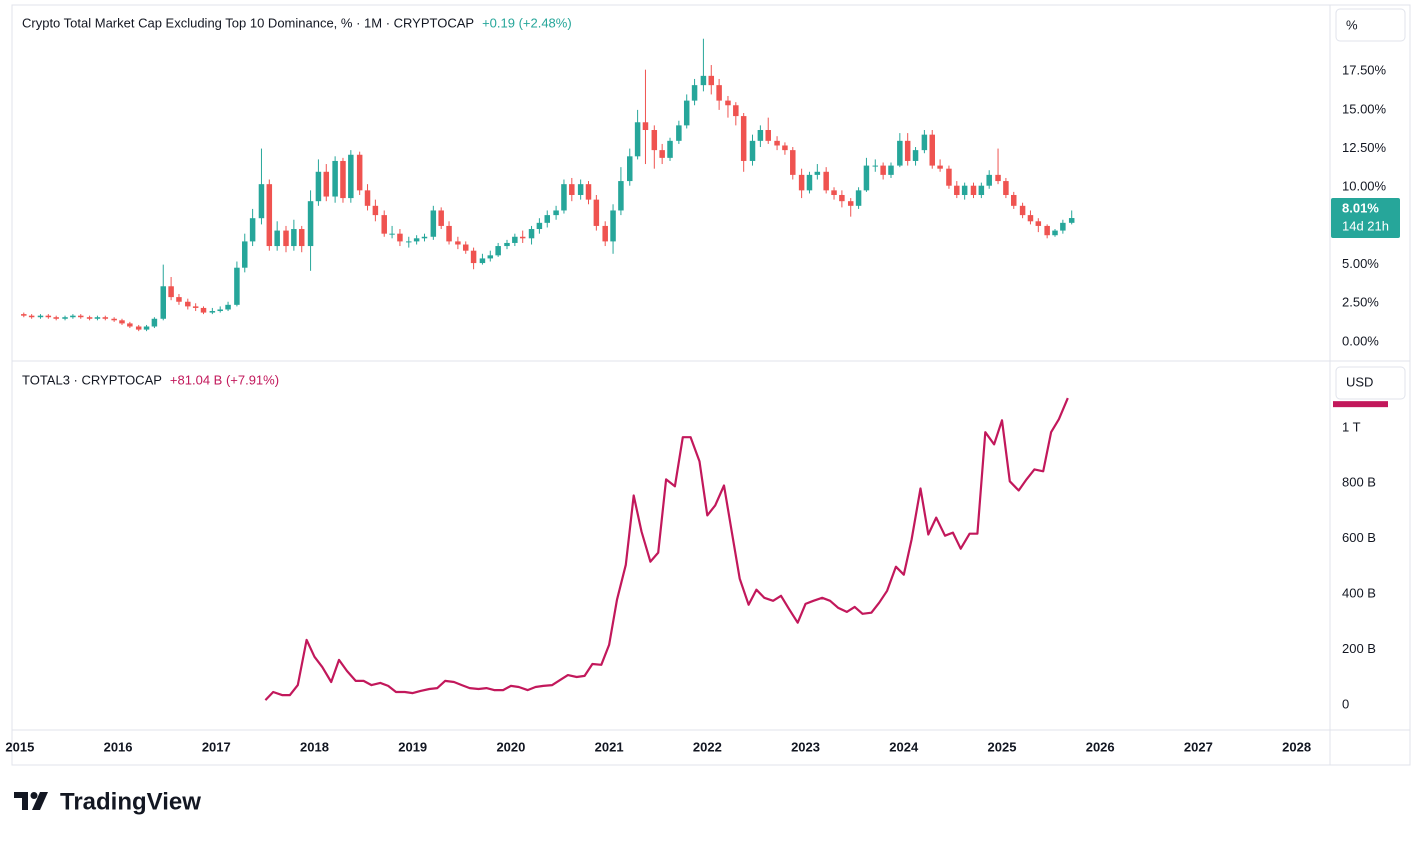  I want to click on x-tick-label: 2021, so click(609, 746).